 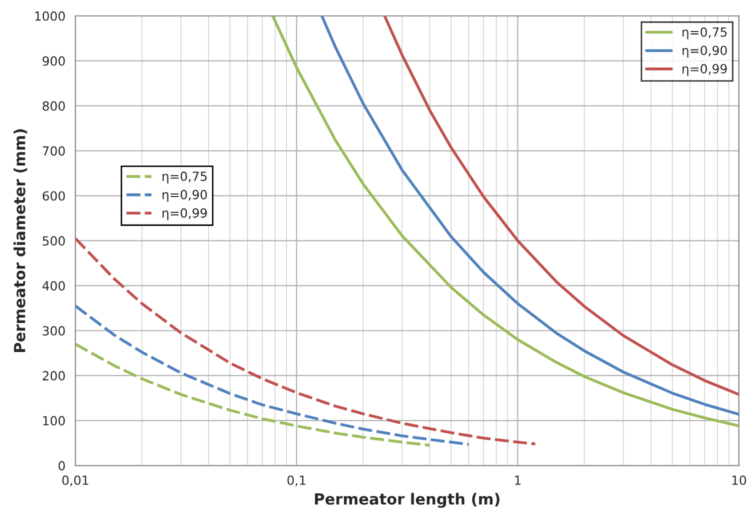 What do you see at coordinates (54, 421) in the screenshot?
I see `y-tick-label: 100` at bounding box center [54, 421].